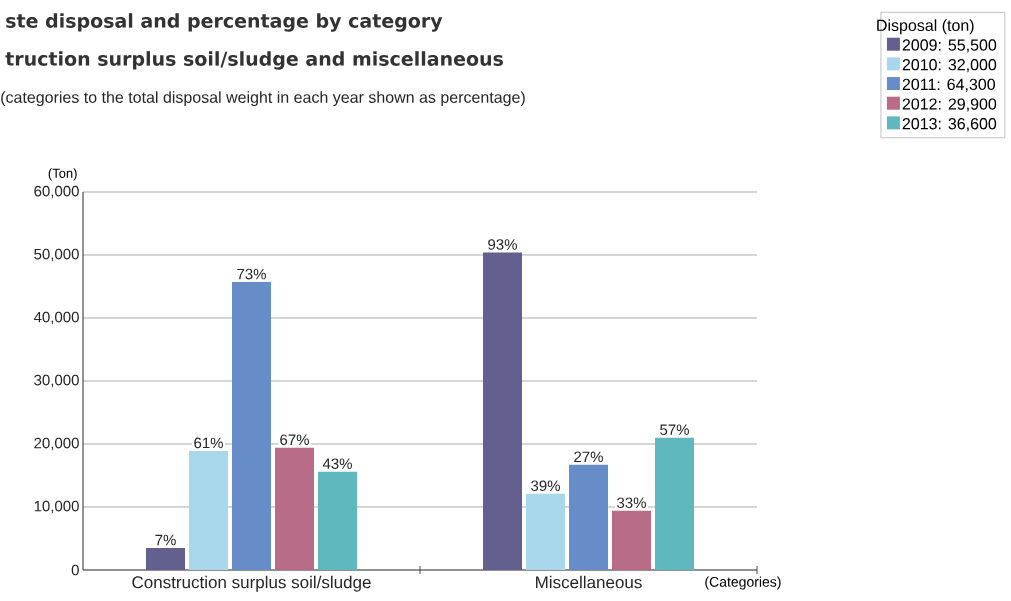  What do you see at coordinates (949, 105) in the screenshot?
I see `legend-label: 2012: 29,900` at bounding box center [949, 105].